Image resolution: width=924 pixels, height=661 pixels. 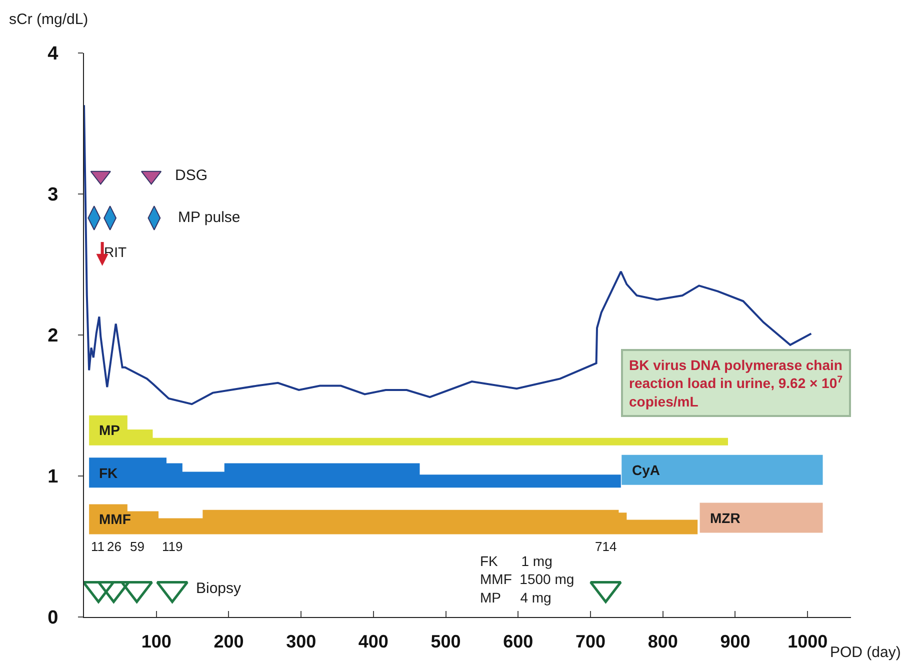 What do you see at coordinates (301, 642) in the screenshot?
I see `x-tick-label: 300` at bounding box center [301, 642].